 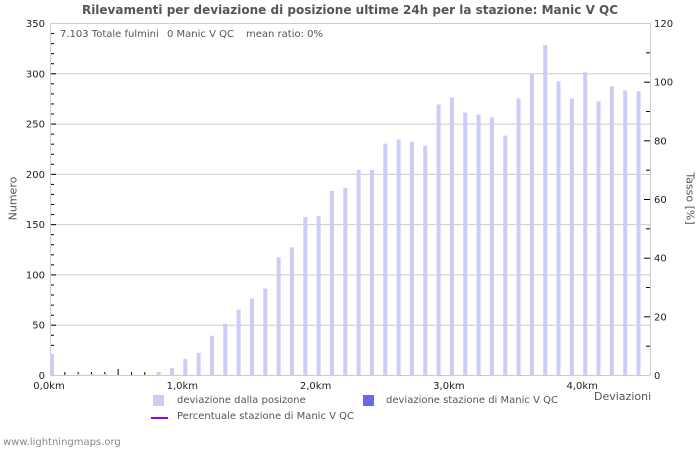 What do you see at coordinates (200, 34) in the screenshot?
I see `info-station: 0 Manic V QC` at bounding box center [200, 34].